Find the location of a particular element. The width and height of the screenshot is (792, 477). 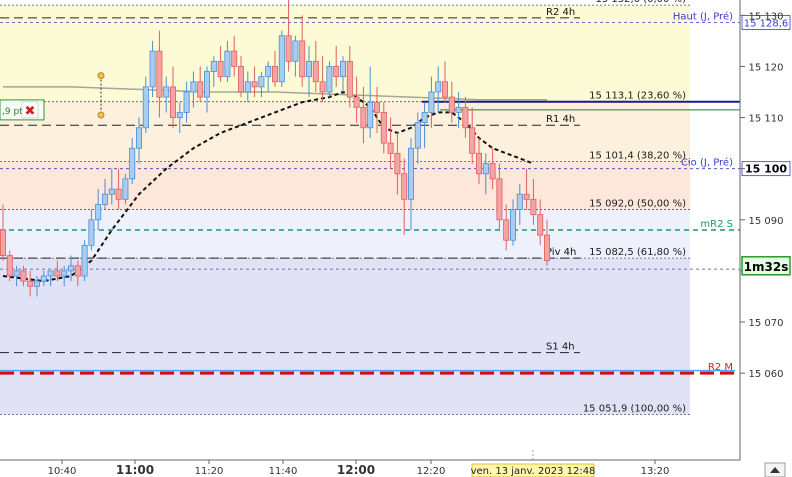

moving-average-grey is located at coordinates (275, 93).